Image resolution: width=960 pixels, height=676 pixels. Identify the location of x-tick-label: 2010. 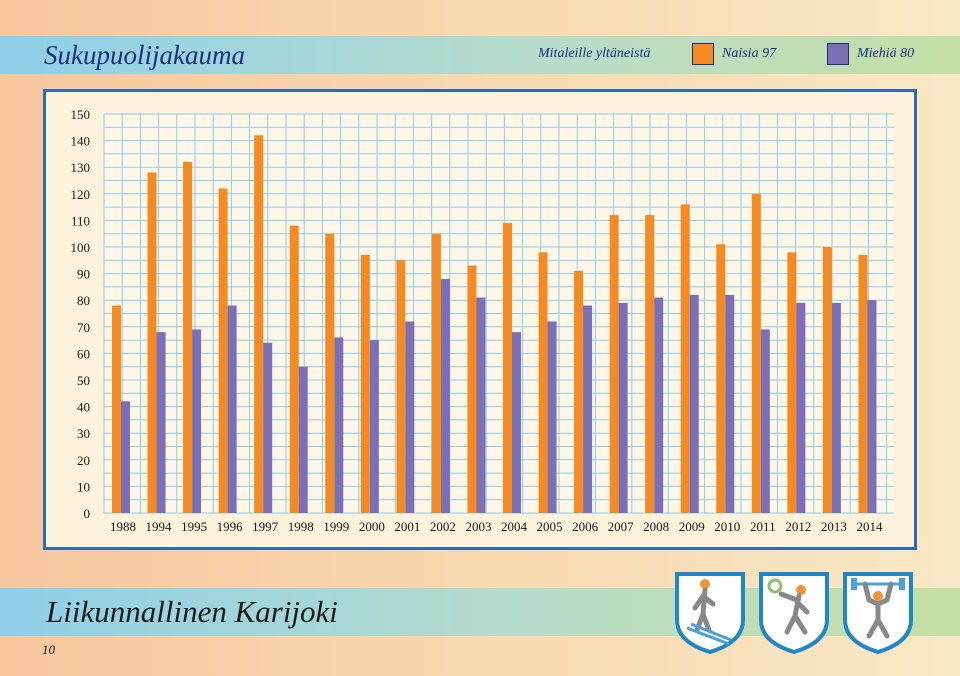
(727, 526).